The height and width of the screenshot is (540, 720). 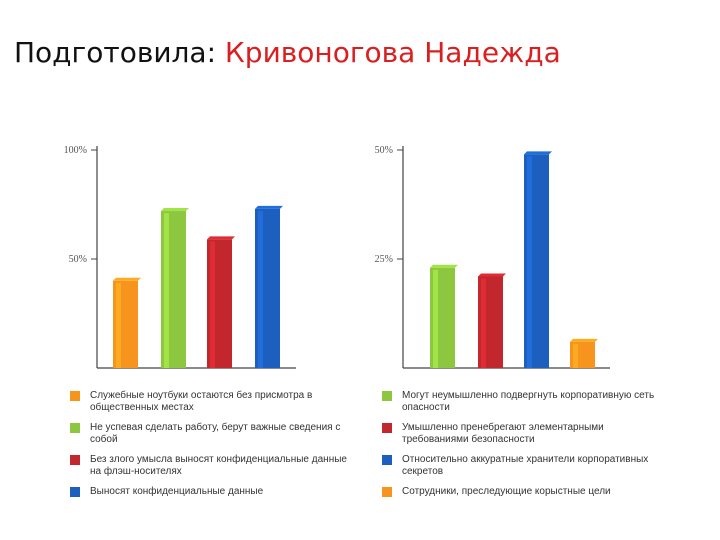 I want to click on legend-label: Выносят конфиденциальные данные, so click(x=177, y=491).